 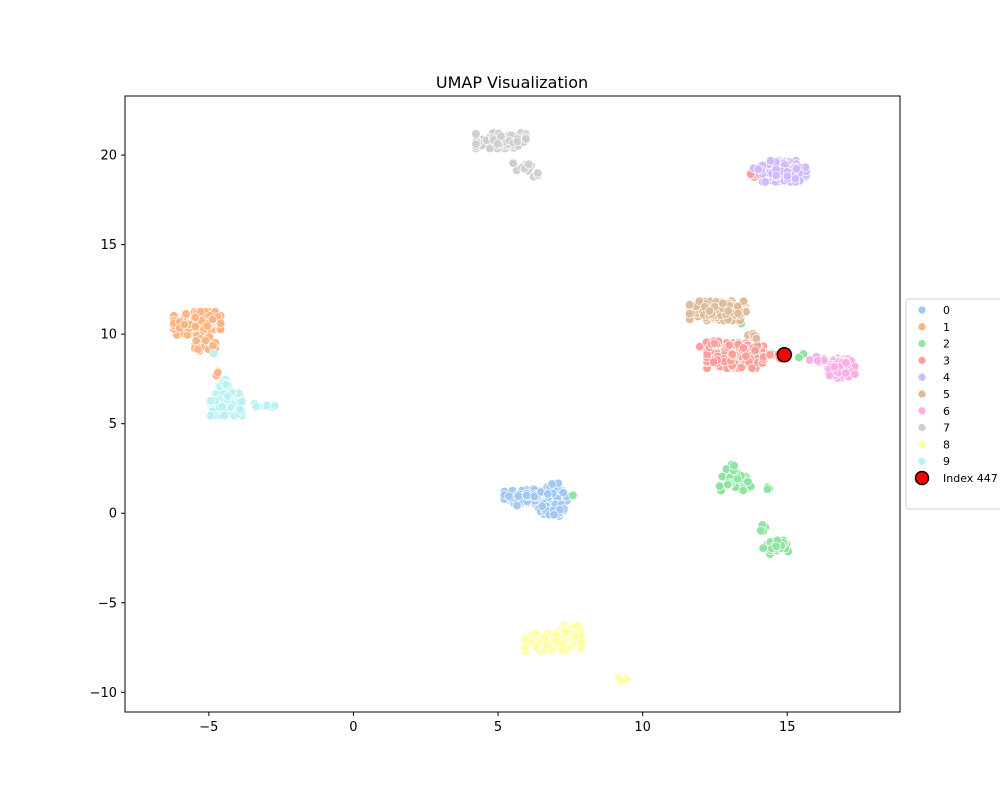 I want to click on legend: 0 1 2 3 4 5 6 7 8 9 Index 447, so click(x=952, y=404).